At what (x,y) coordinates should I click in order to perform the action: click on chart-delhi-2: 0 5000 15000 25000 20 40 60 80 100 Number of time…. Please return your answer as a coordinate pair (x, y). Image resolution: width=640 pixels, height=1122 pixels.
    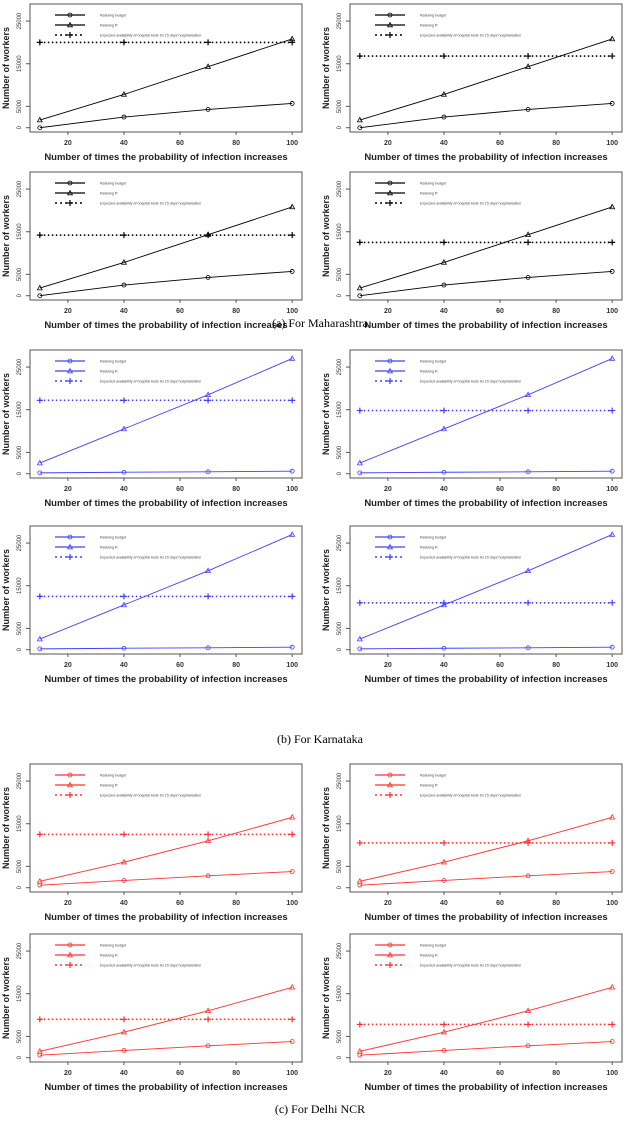
    Looking at the image, I should click on (480, 842).